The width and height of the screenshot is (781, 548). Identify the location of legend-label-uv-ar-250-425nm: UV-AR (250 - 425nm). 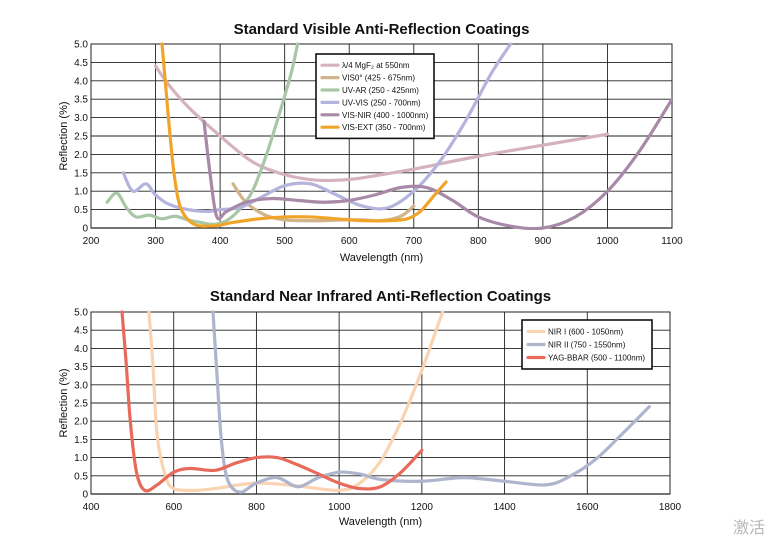
(380, 90).